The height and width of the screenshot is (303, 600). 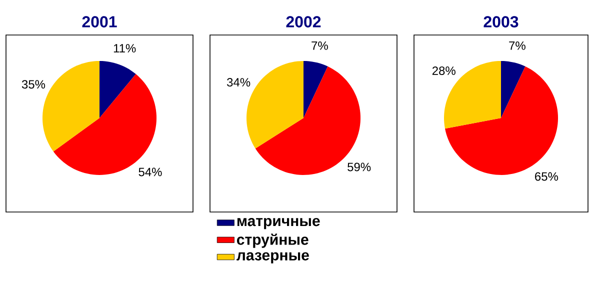 I want to click on data-label: 35%, so click(x=34, y=84).